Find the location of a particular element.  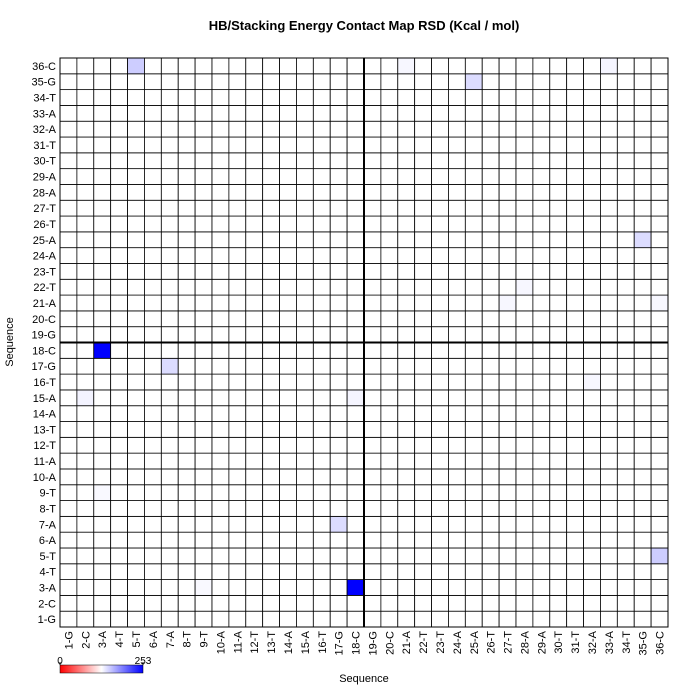

y-tick-label: 9-T is located at coordinates (48, 494).